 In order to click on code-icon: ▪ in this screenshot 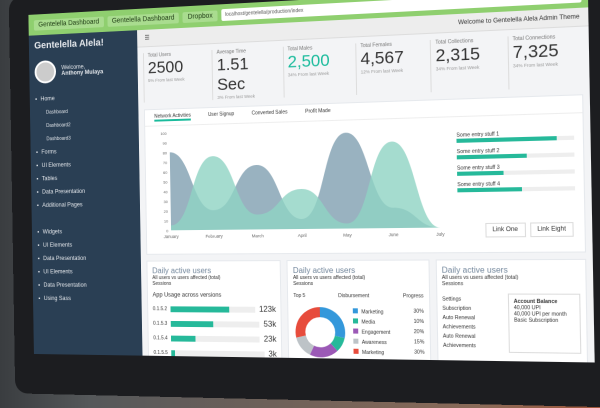, I will do `click(39, 299)`.